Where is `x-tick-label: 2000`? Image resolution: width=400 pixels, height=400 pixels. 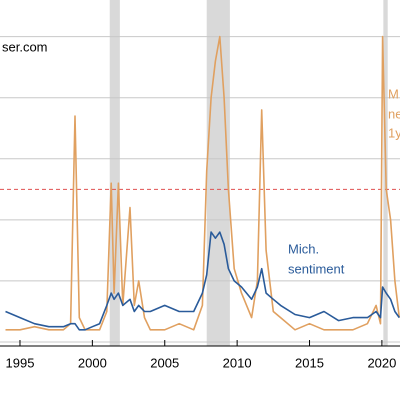 x-tick-label: 2000 is located at coordinates (92, 362).